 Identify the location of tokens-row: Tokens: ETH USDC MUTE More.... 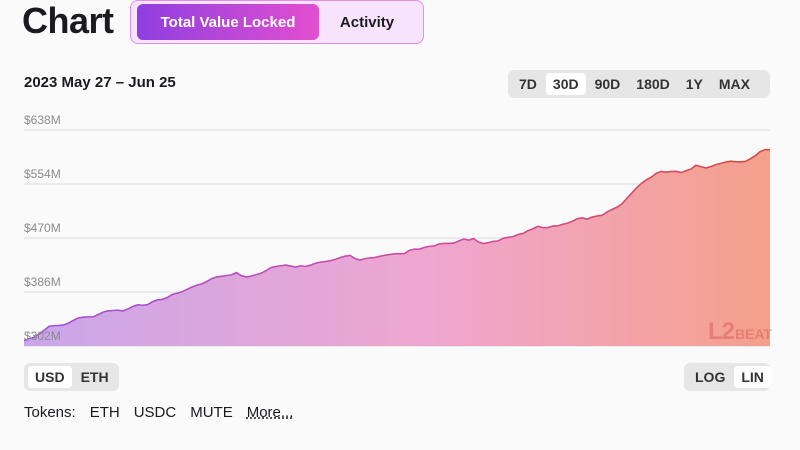
(158, 412).